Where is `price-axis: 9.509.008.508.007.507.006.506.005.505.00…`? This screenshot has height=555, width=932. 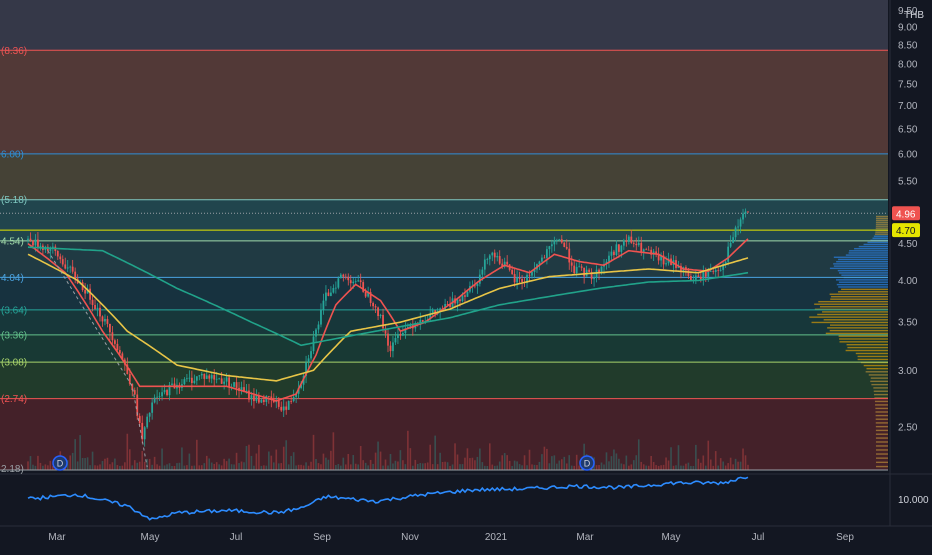 price-axis: 9.509.008.508.007.507.006.506.005.505.00… is located at coordinates (904, 263).